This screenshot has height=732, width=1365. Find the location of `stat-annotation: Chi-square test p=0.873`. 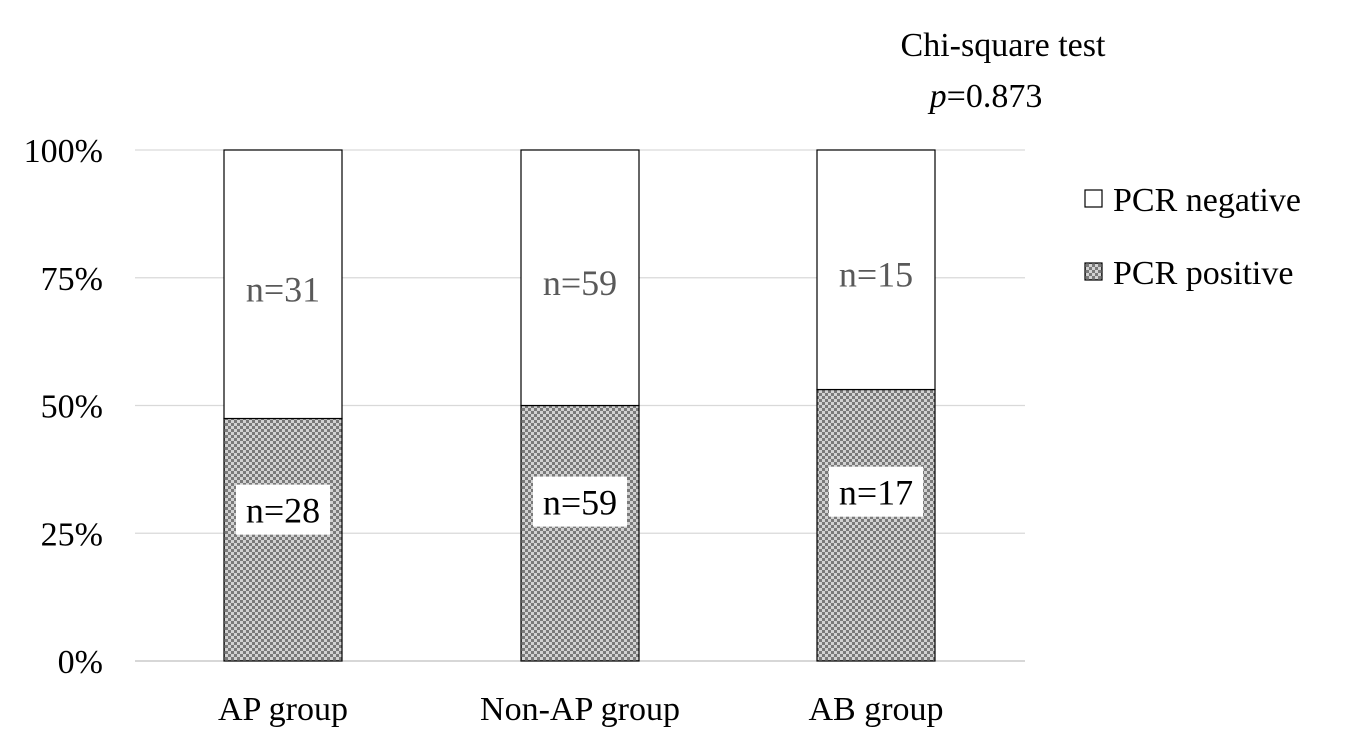

stat-annotation: Chi-square test p=0.873 is located at coordinates (1003, 71).